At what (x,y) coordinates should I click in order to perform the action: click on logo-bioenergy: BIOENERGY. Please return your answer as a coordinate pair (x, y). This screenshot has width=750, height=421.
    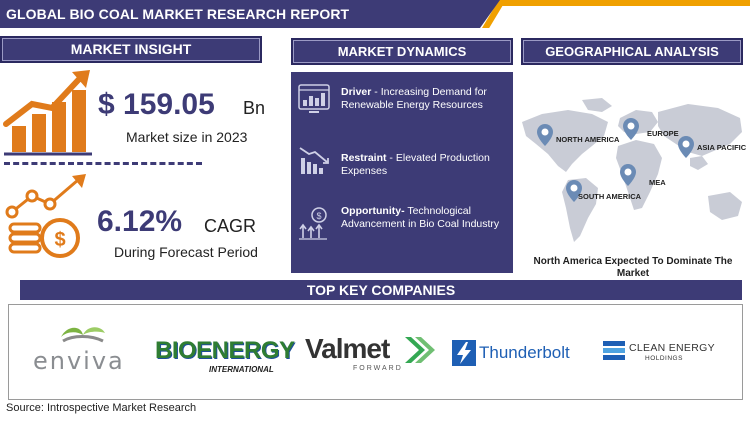
    Looking at the image, I should click on (225, 350).